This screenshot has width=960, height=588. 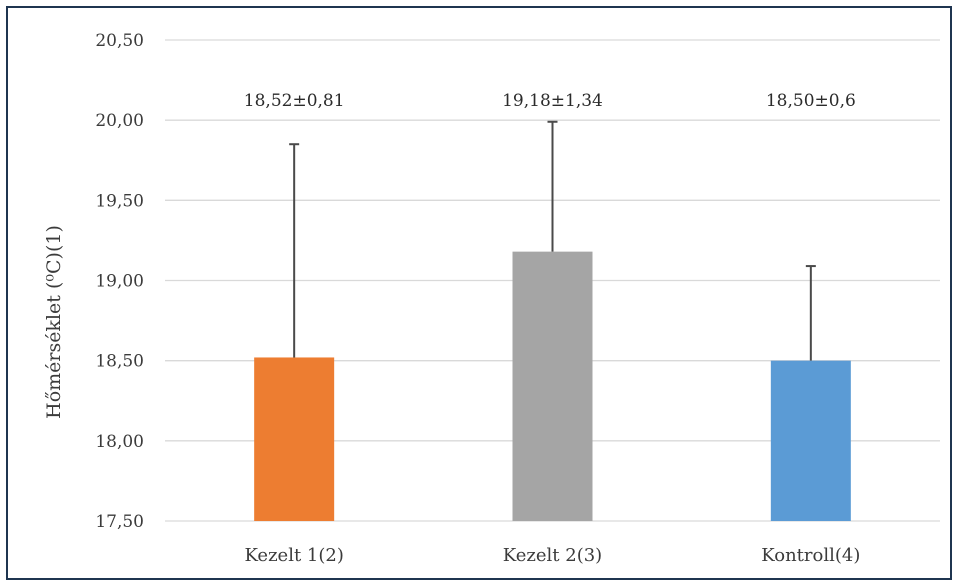 What do you see at coordinates (119, 121) in the screenshot?
I see `y-tick-label: 20,00` at bounding box center [119, 121].